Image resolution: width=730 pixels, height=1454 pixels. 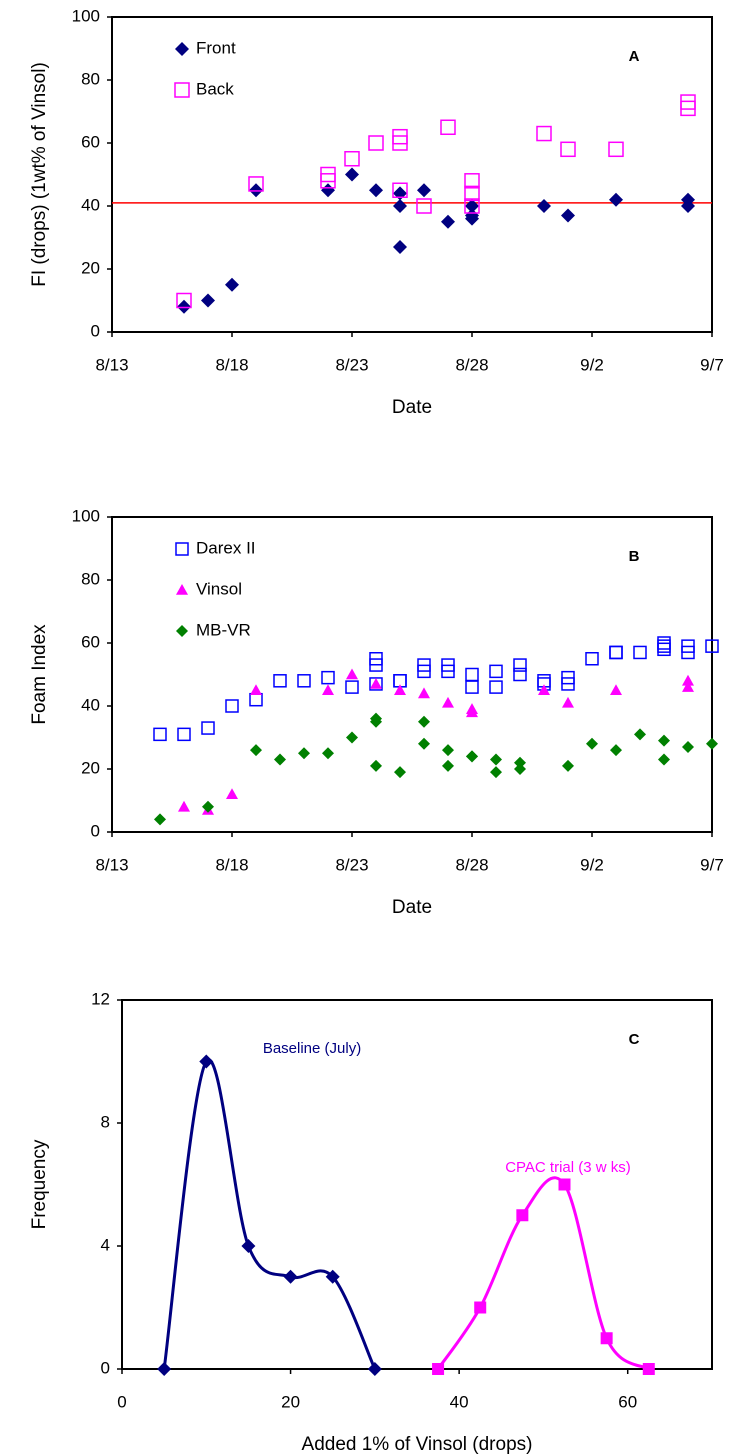 What do you see at coordinates (39, 174) in the screenshot?
I see `y-axis-title: FI (drops) (1wt% of Vinsol)` at bounding box center [39, 174].